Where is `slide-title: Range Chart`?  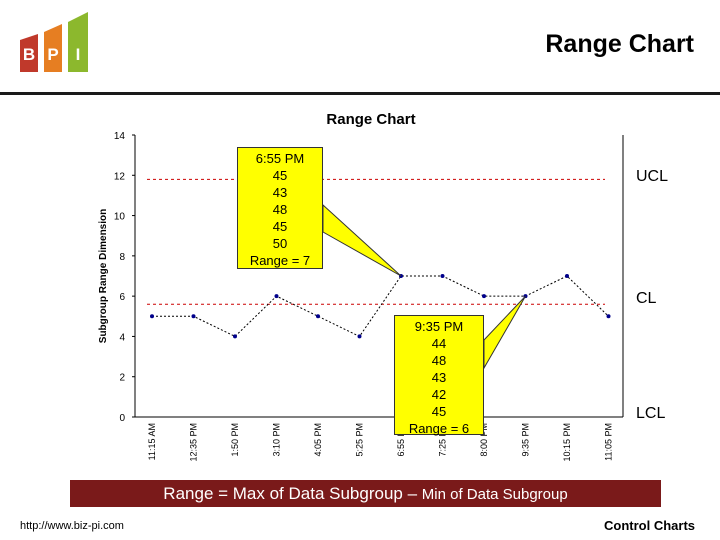
slide-title: Range Chart is located at coordinates (619, 44).